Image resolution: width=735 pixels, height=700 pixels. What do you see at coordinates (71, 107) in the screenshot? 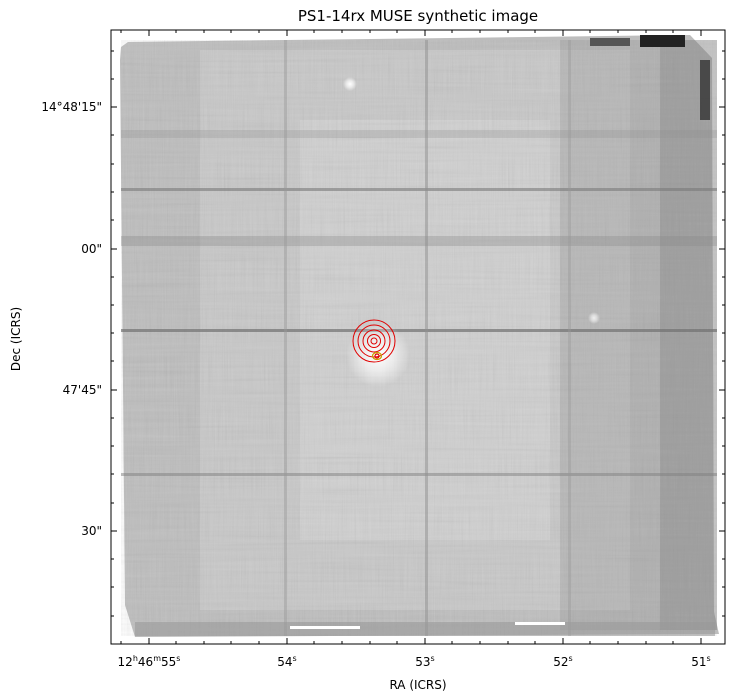
I see `dec-tick-label: 14°48'15"` at bounding box center [71, 107].